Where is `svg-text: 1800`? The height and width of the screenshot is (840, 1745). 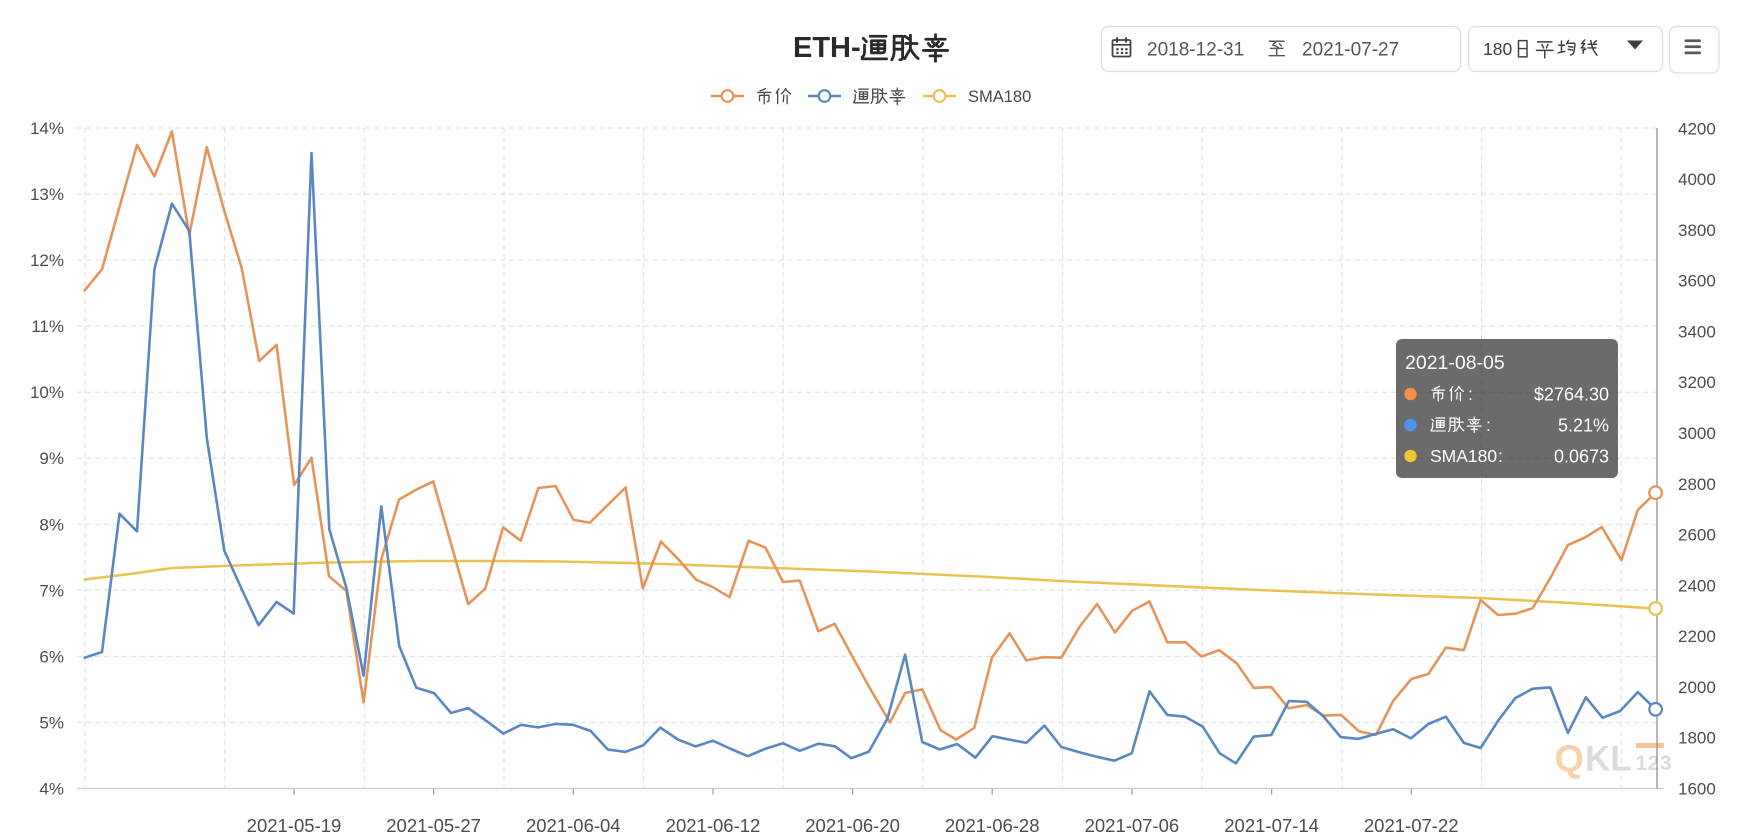 svg-text: 1800 is located at coordinates (1697, 738).